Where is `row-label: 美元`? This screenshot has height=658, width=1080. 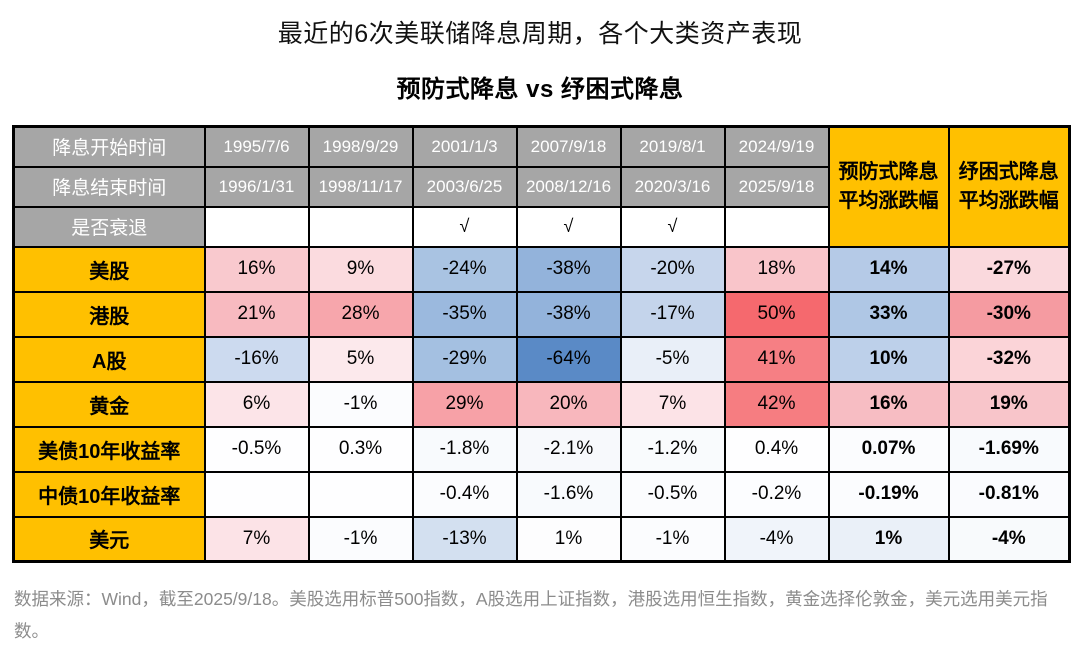 row-label: 美元 is located at coordinates (109, 539).